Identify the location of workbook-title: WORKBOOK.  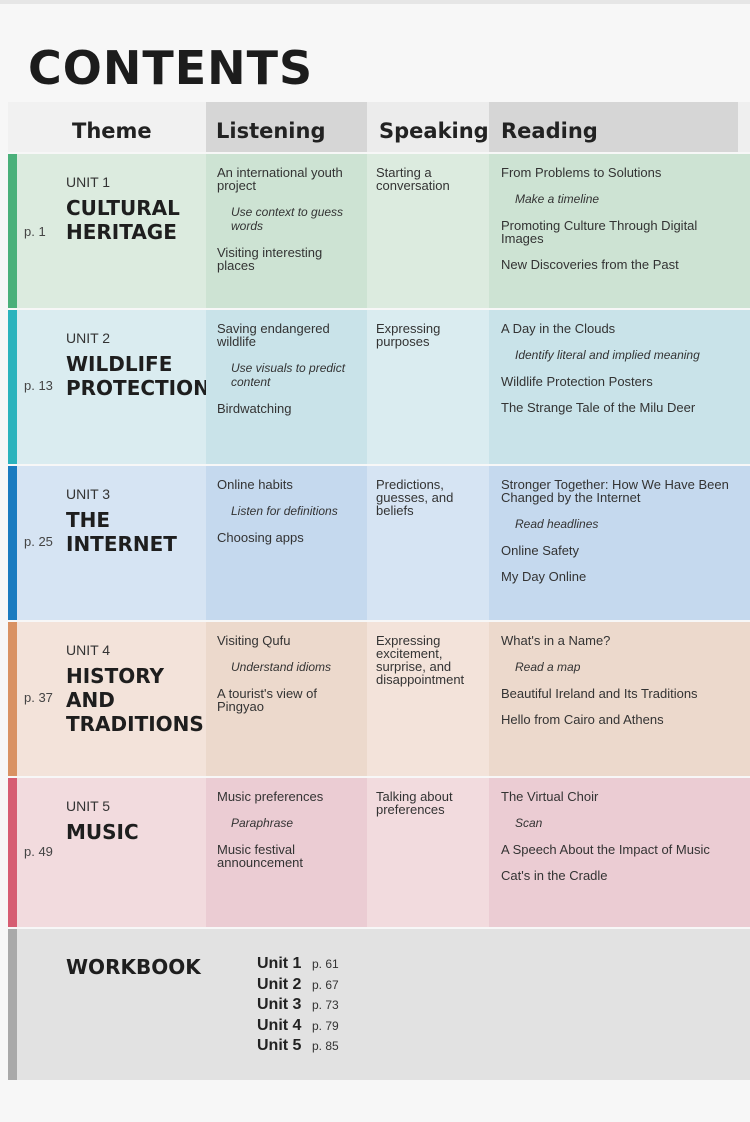
(133, 967).